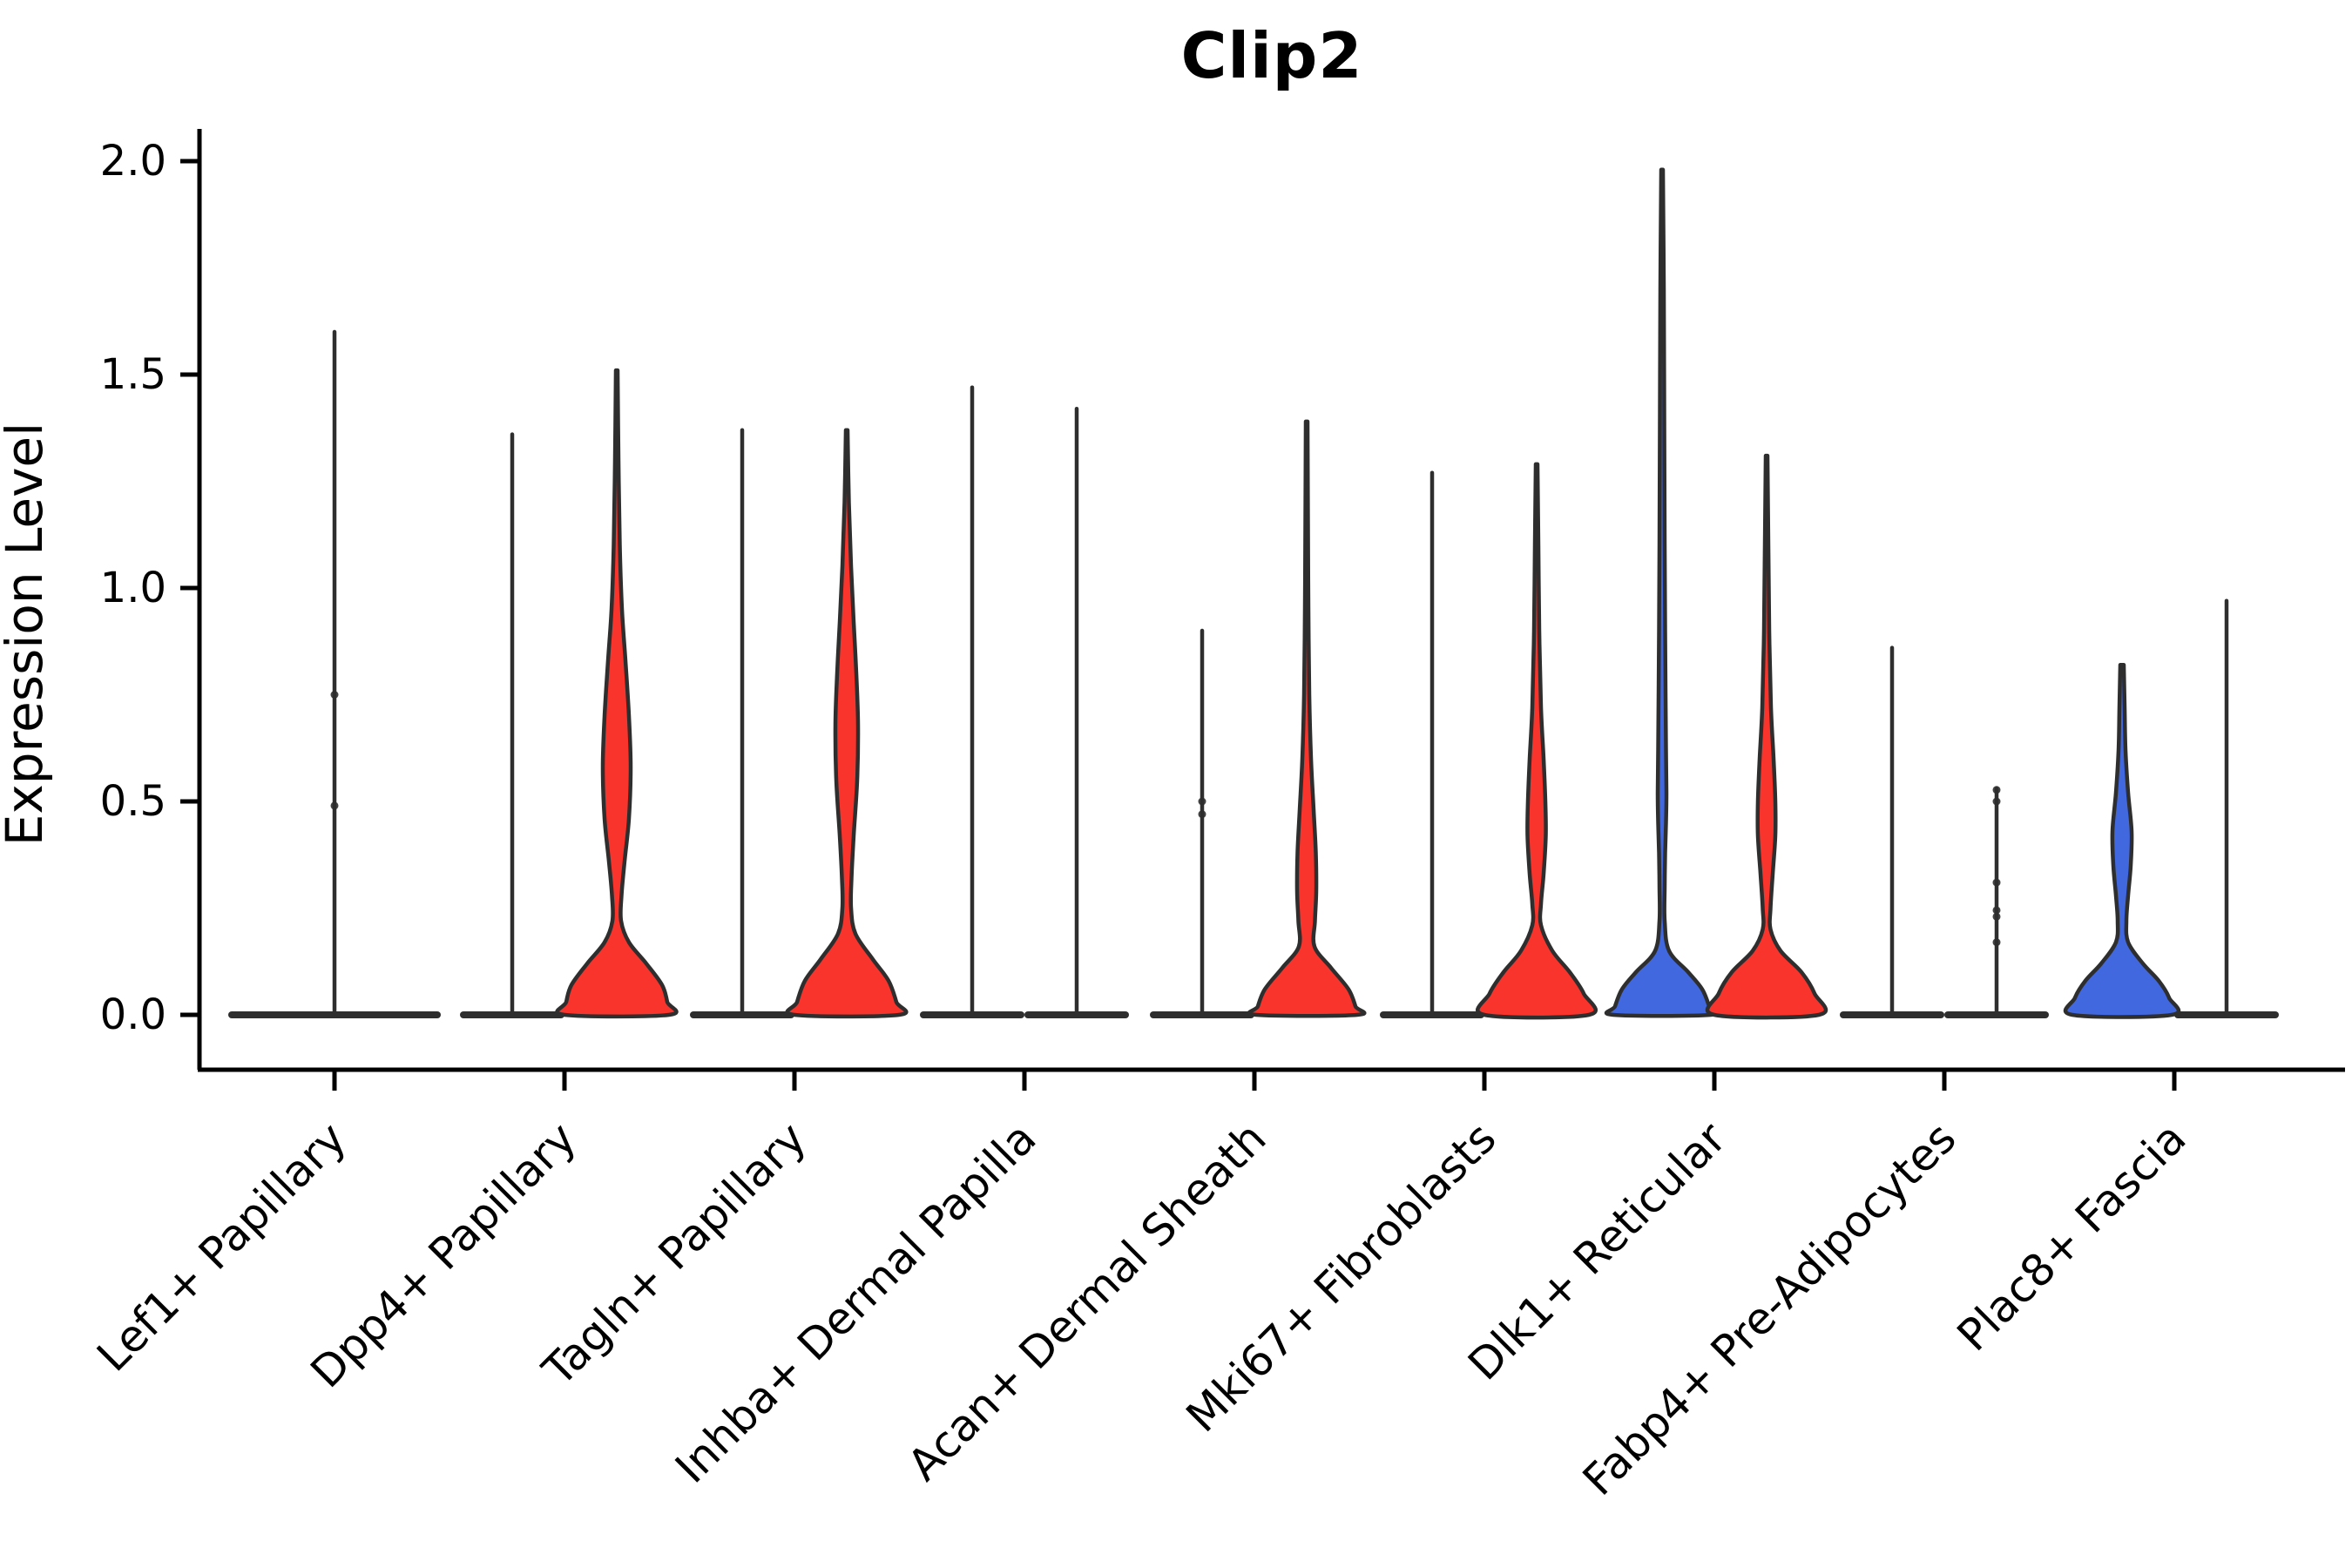 This screenshot has height=1568, width=2352. What do you see at coordinates (1769, 1309) in the screenshot?
I see `x-tick-label: Fabp4+ Pre-Adipocytes` at bounding box center [1769, 1309].